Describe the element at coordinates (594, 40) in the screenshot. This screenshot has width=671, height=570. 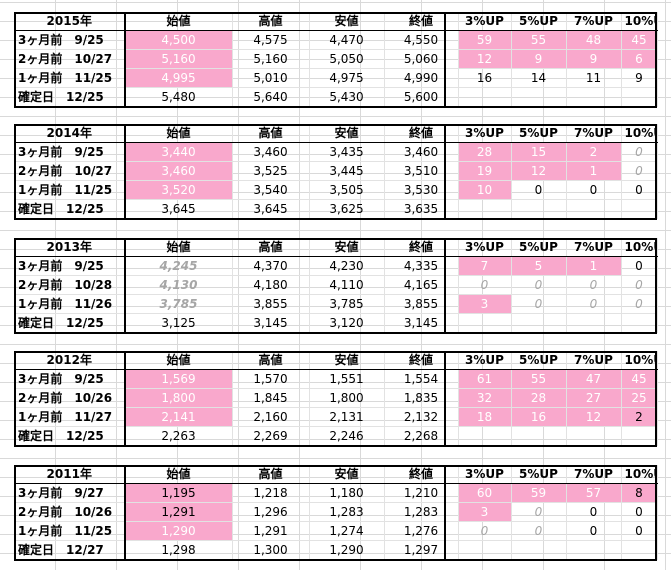
I see `cell-7up: 48` at that location.